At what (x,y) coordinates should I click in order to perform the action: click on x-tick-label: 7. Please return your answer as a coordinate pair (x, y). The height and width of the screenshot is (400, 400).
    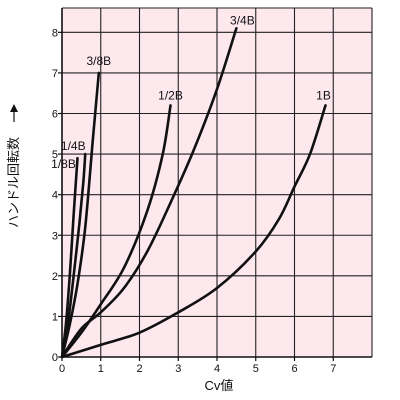
    Looking at the image, I should click on (333, 369).